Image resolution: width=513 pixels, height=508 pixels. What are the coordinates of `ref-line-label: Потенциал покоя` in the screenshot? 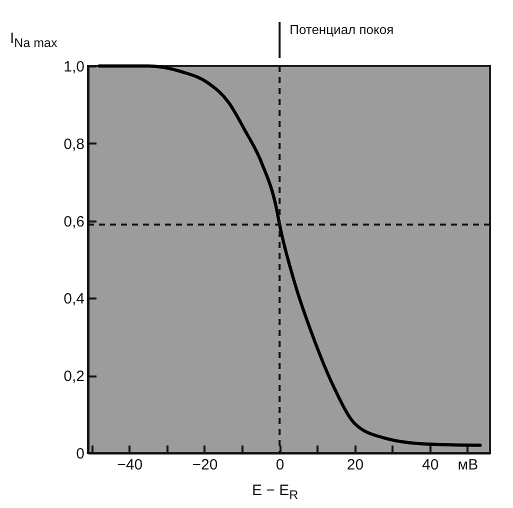 It's located at (342, 29).